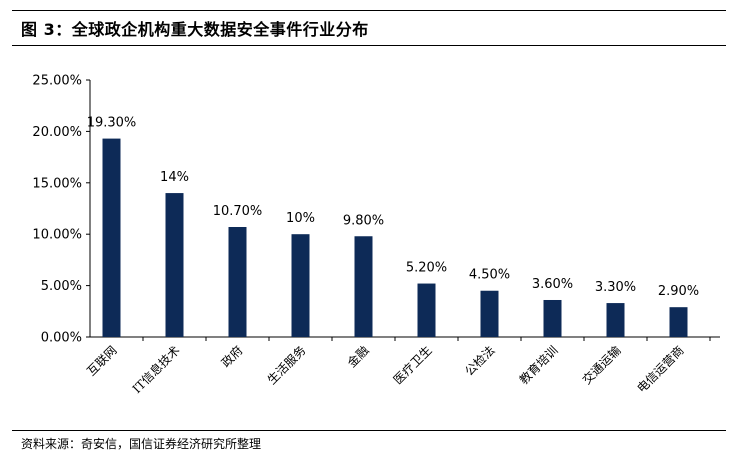  What do you see at coordinates (156, 370) in the screenshot?
I see `category-label: IT信息技术` at bounding box center [156, 370].